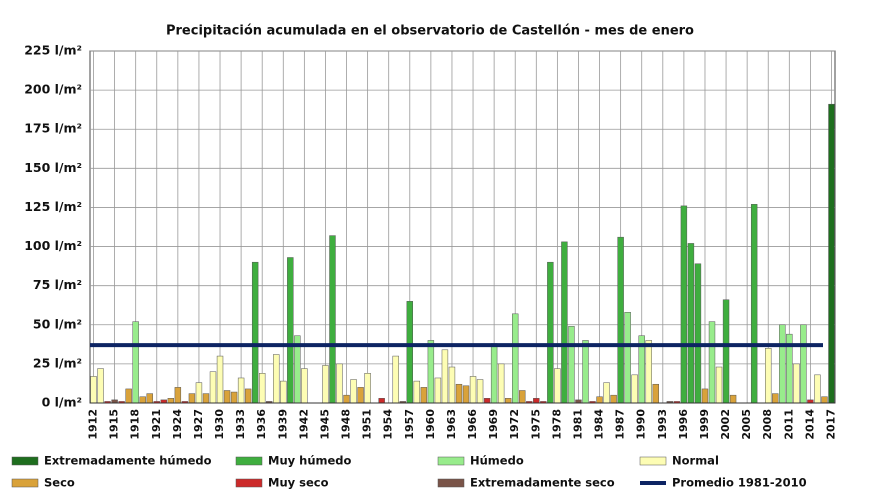  What do you see at coordinates (324, 424) in the screenshot?
I see `x-tick-label: 1945` at bounding box center [324, 424].